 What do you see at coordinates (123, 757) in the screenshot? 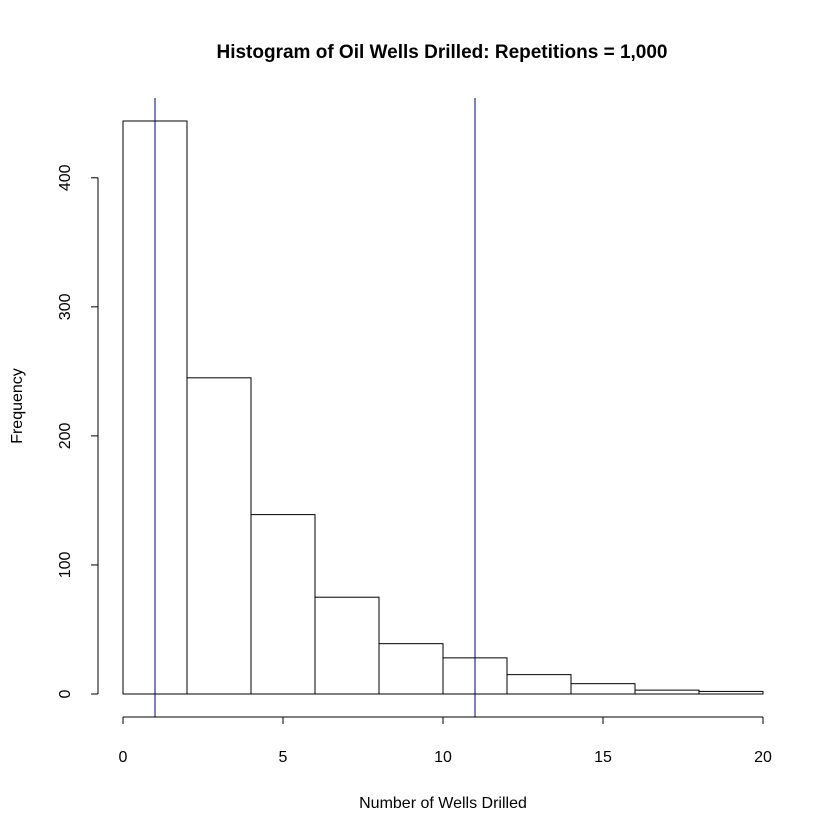
I see `x-tick-label-0: 0` at bounding box center [123, 757].